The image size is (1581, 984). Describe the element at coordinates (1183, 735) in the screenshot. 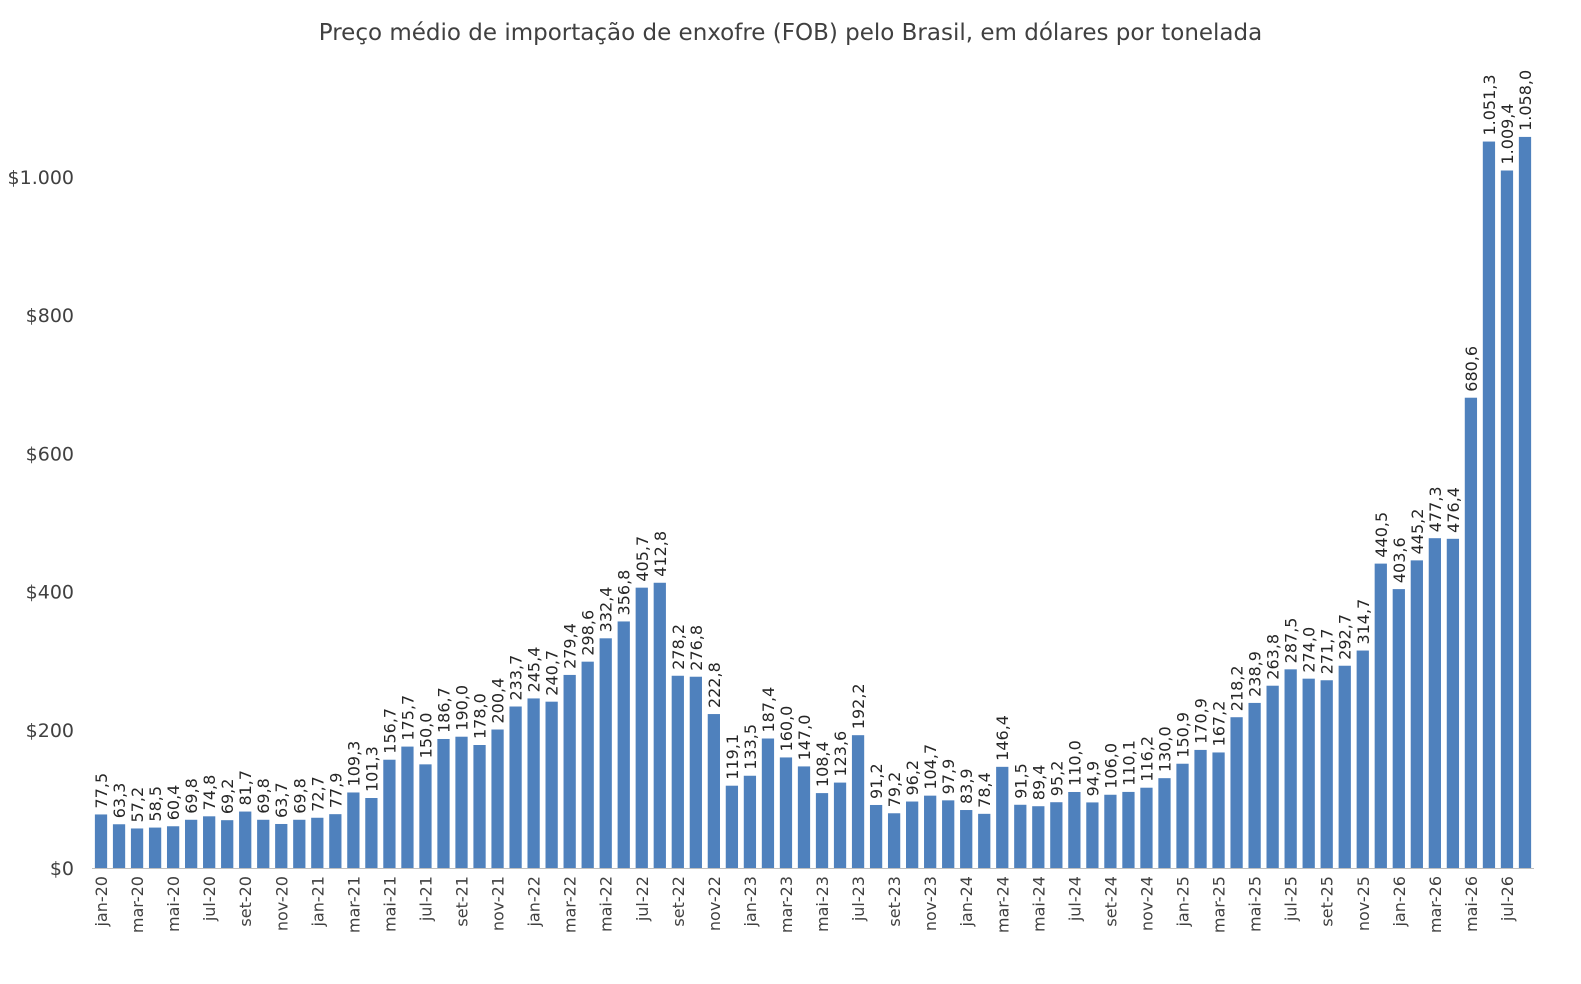

I see `data-label: 150,9` at that location.